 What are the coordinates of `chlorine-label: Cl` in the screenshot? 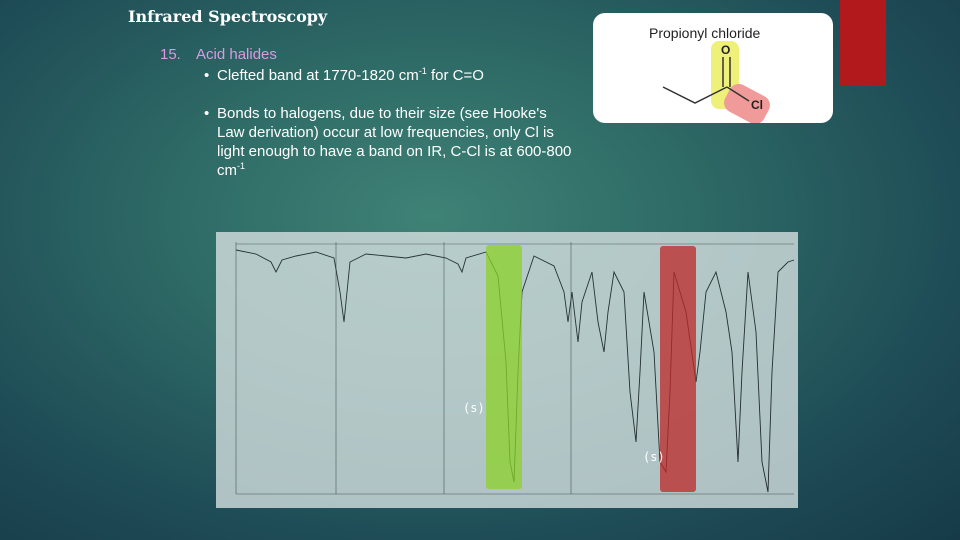 It's located at (757, 105).